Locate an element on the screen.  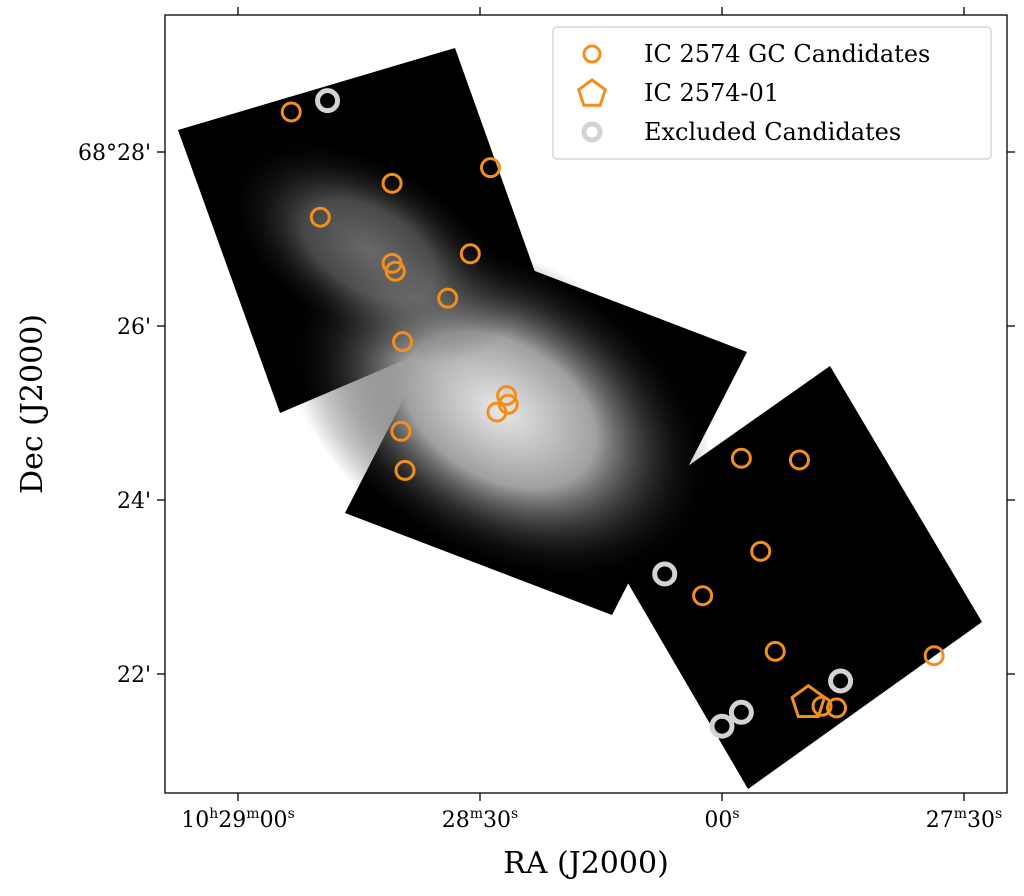
y-tick-label: 24' is located at coordinates (134, 501).